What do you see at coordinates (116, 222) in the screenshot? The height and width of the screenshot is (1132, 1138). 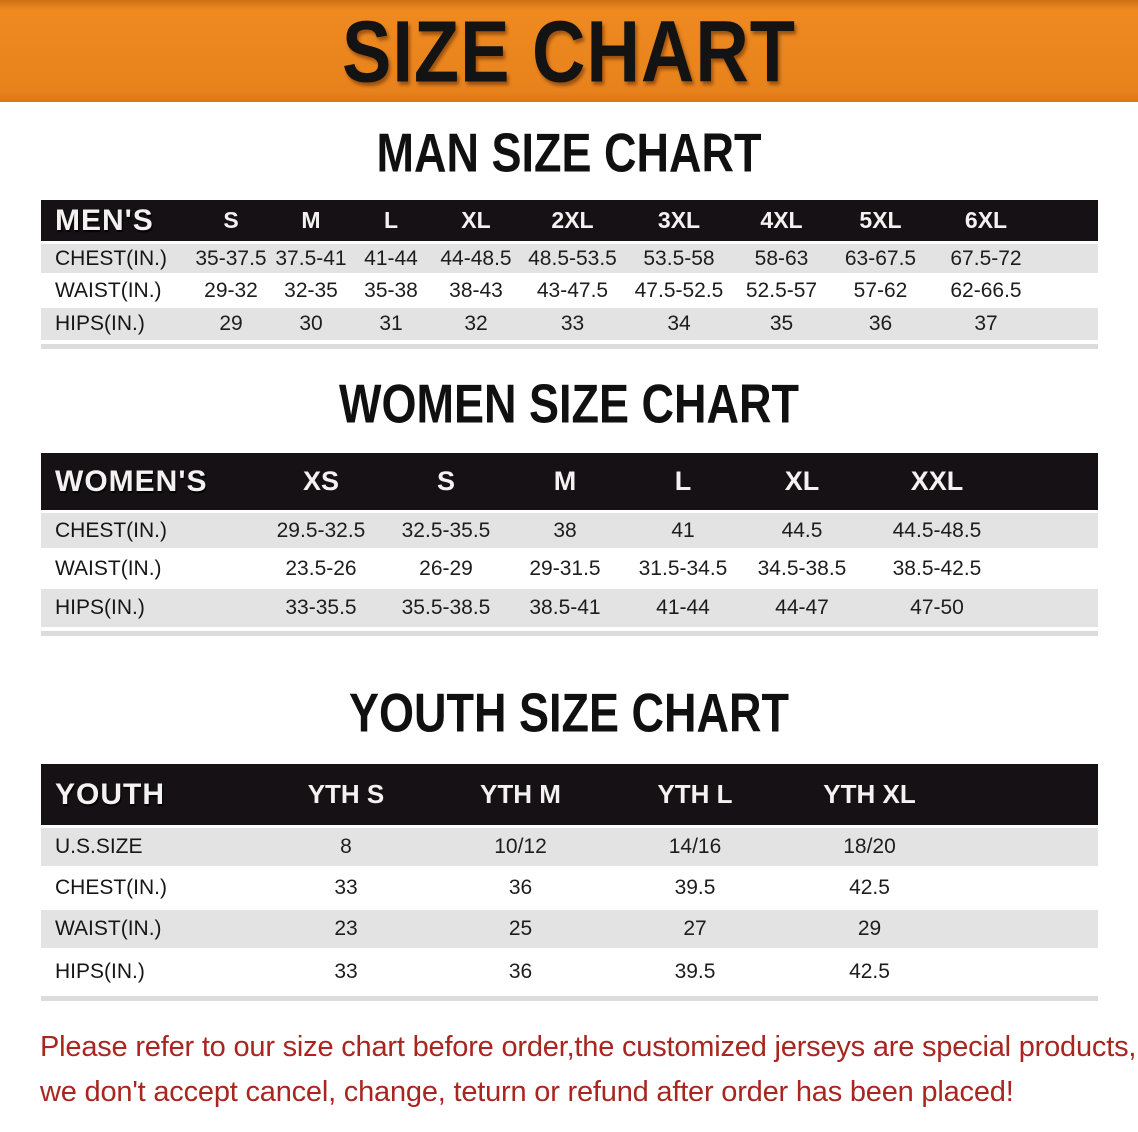 I see `mens-group-label: MEN'S` at bounding box center [116, 222].